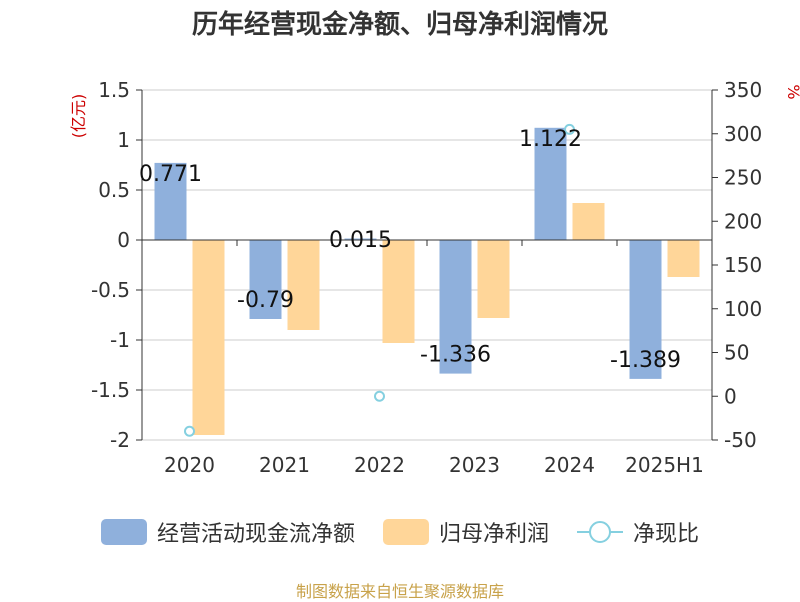  What do you see at coordinates (123, 240) in the screenshot?
I see `left-tick-label: 0` at bounding box center [123, 240].